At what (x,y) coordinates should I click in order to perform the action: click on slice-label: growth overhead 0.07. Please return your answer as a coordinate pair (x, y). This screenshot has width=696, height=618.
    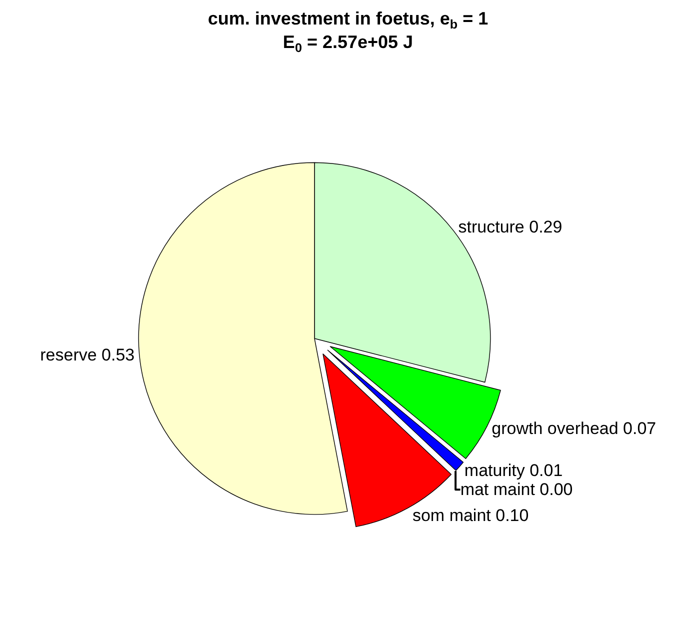
    Looking at the image, I should click on (574, 428).